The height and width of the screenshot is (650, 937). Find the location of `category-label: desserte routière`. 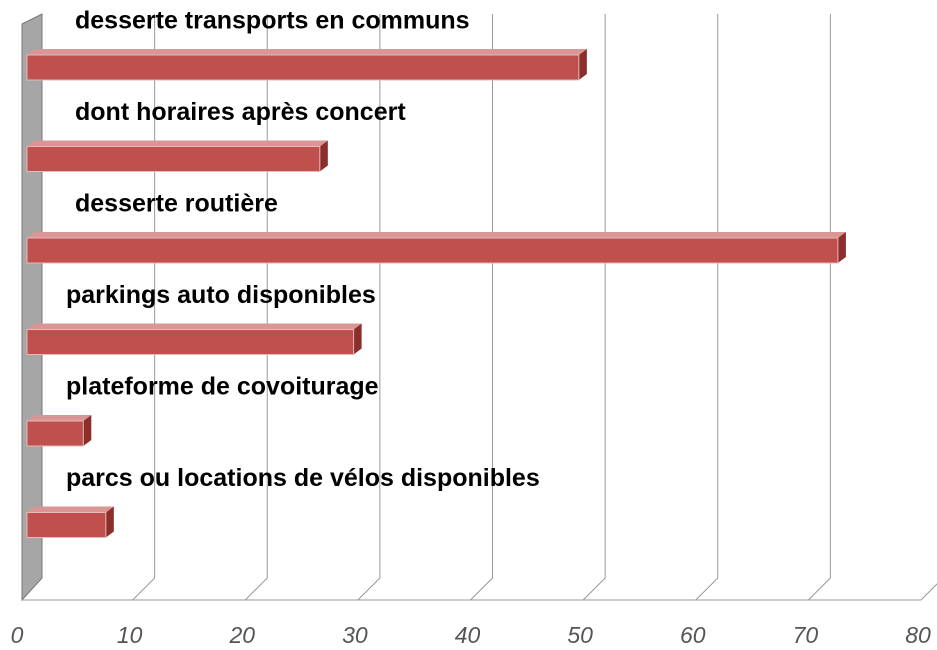

category-label: desserte routière is located at coordinates (176, 204).